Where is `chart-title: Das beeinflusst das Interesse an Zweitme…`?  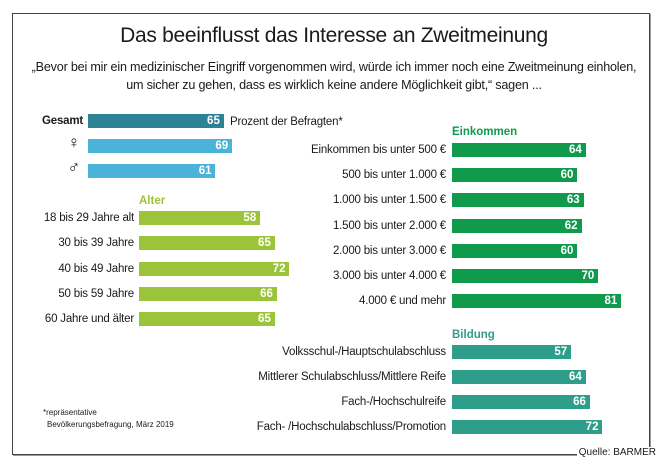
chart-title: Das beeinflusst das Interesse an Zweitme… is located at coordinates (334, 35).